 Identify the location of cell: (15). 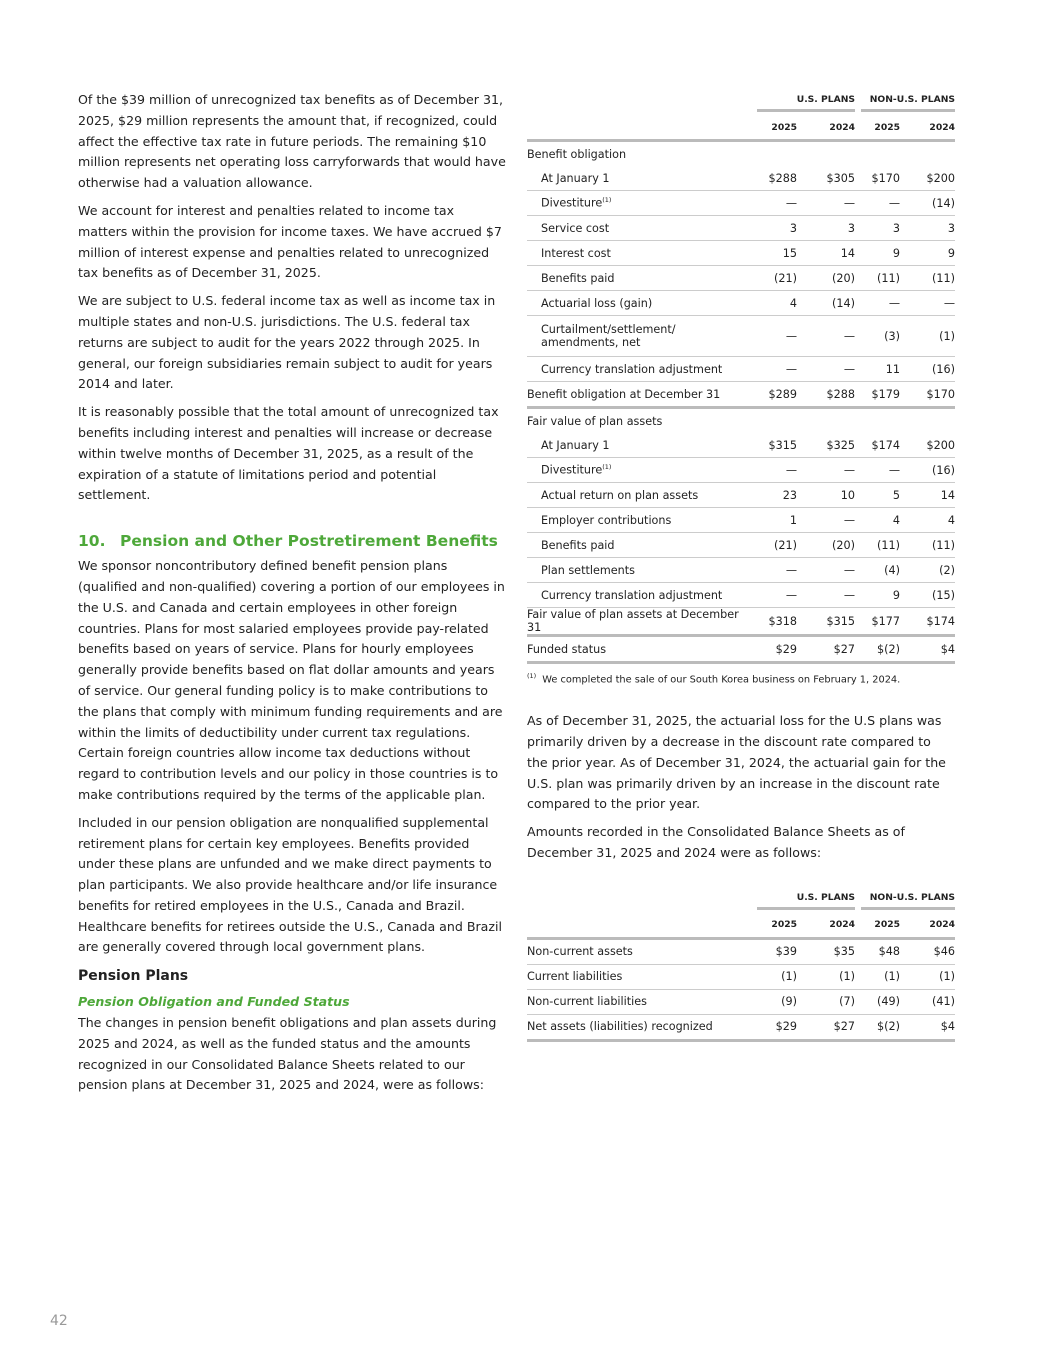
(927, 595).